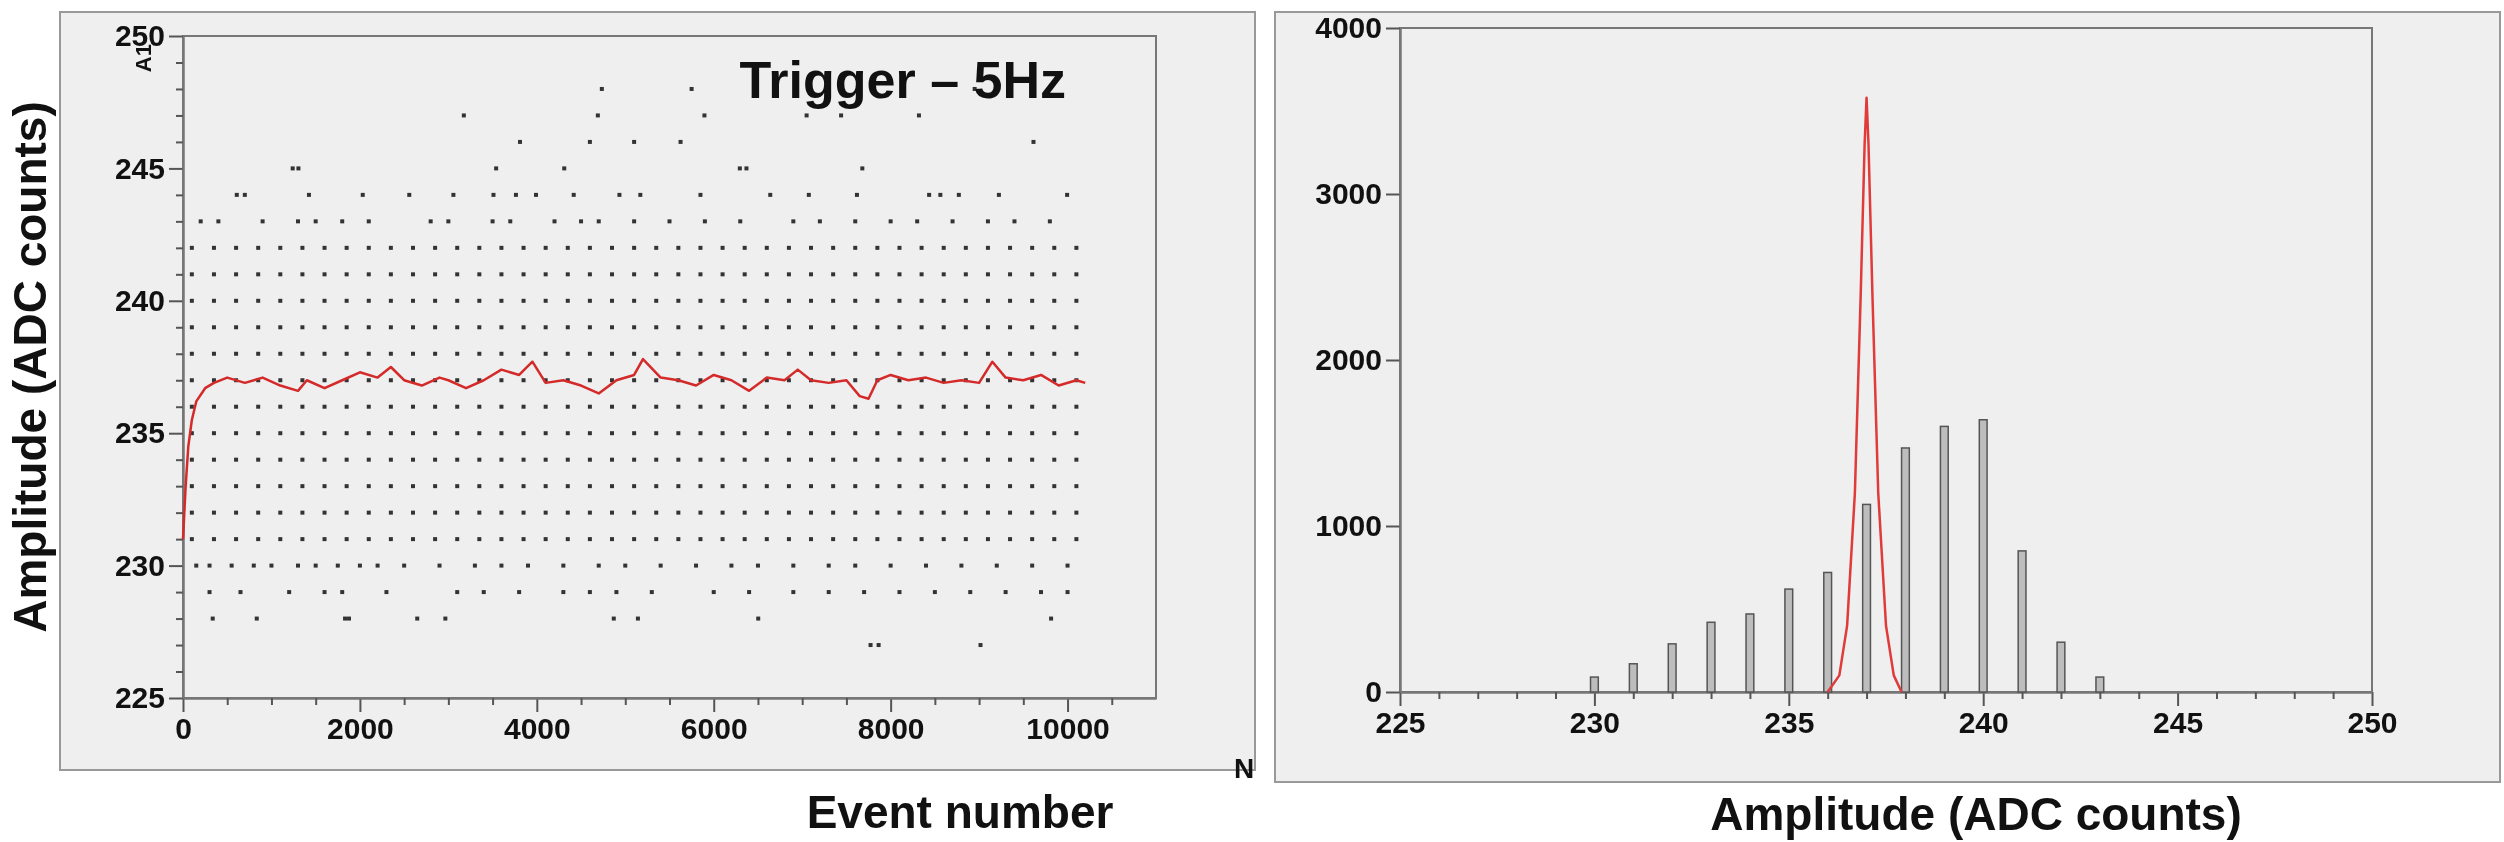  What do you see at coordinates (1983, 723) in the screenshot?
I see `x-tick-label: 240` at bounding box center [1983, 723].